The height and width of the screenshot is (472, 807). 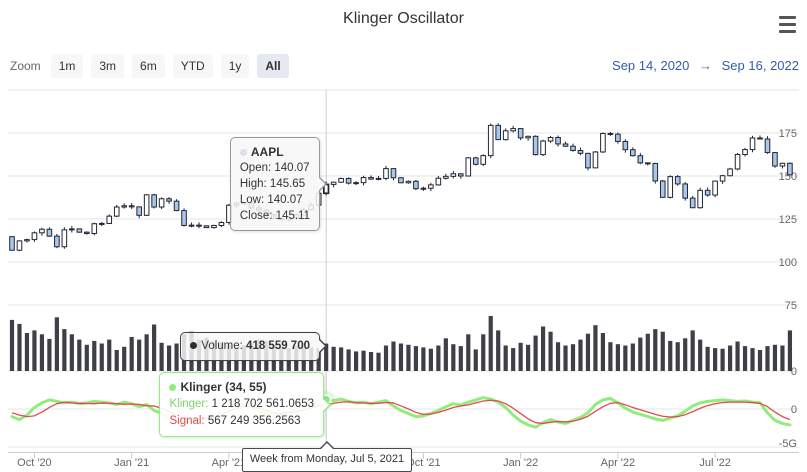 What do you see at coordinates (241, 387) in the screenshot?
I see `klinger-tooltip-header: Klinger (34, 55)` at bounding box center [241, 387].